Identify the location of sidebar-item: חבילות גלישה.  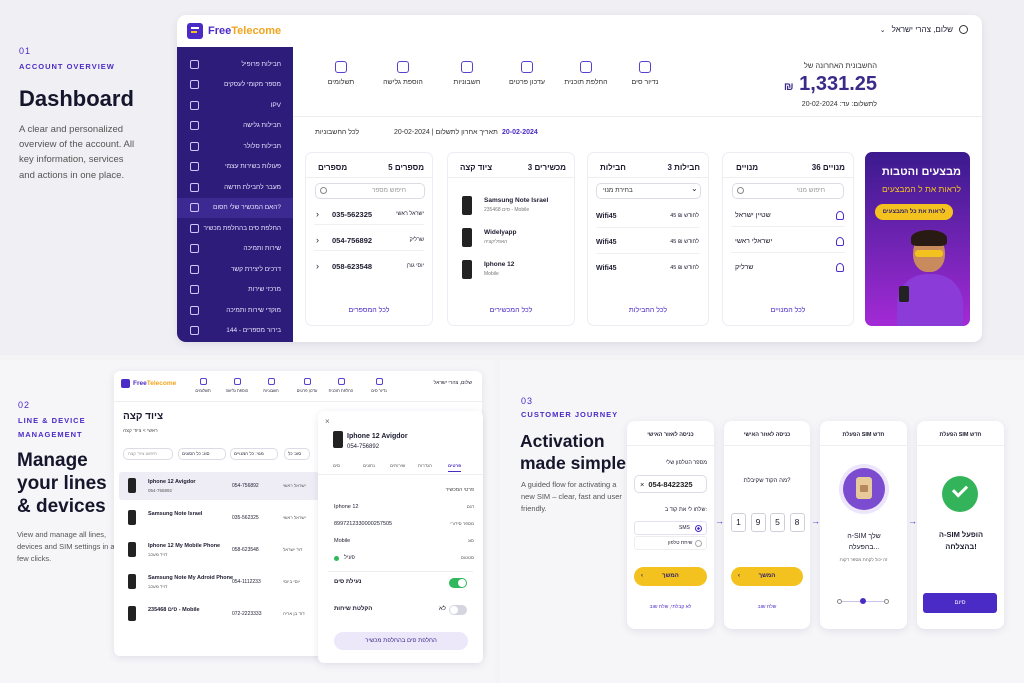
(235, 126).